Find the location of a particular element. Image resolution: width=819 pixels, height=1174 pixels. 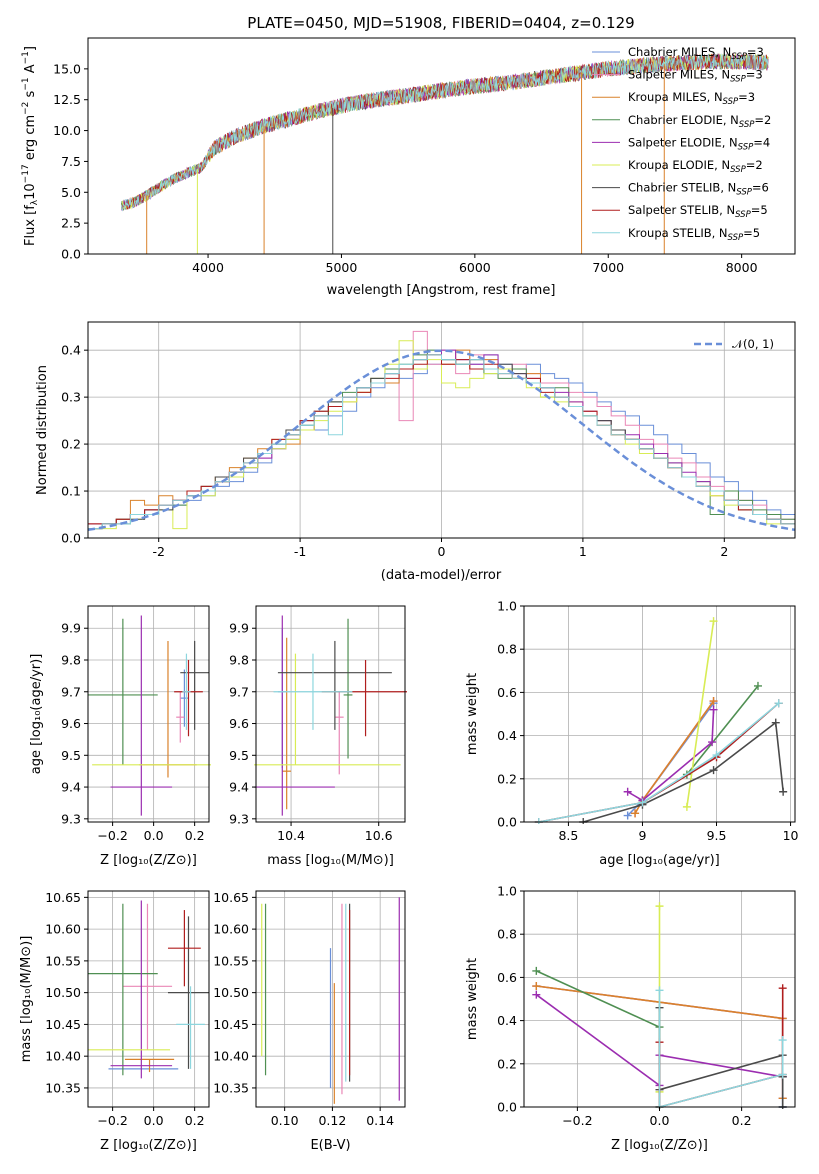

mass-vs-z-xtick-label: 0.0 is located at coordinates (154, 1120).